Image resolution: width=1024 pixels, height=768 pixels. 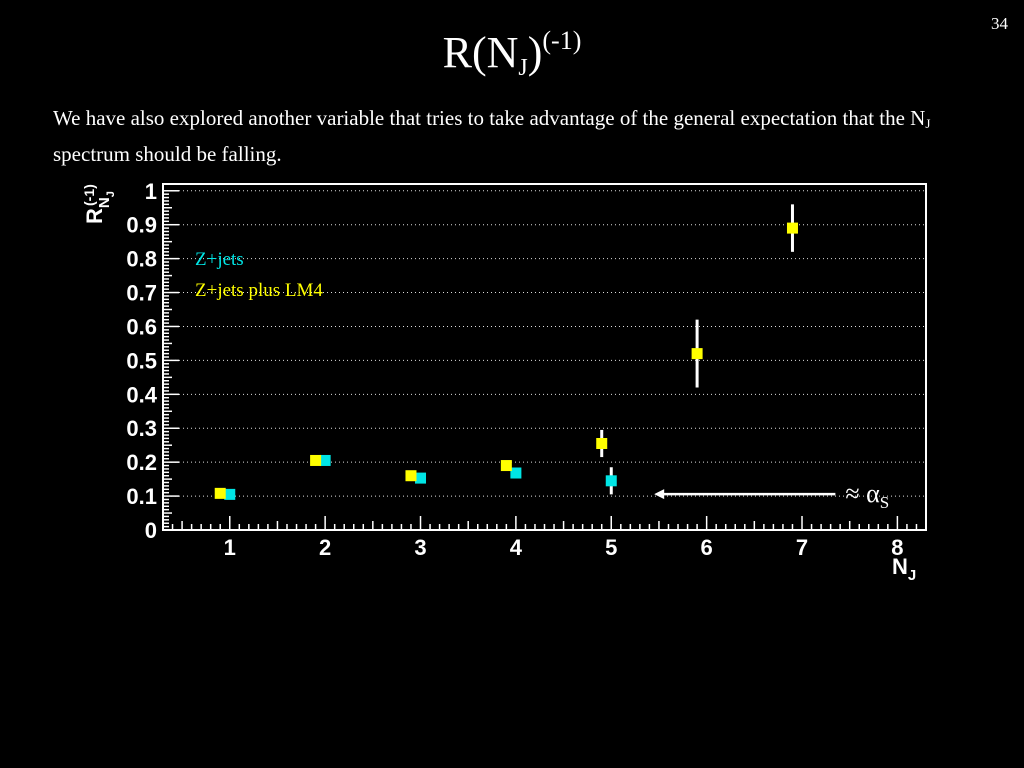 What do you see at coordinates (707, 547) in the screenshot?
I see `x-tick-label: 6` at bounding box center [707, 547].